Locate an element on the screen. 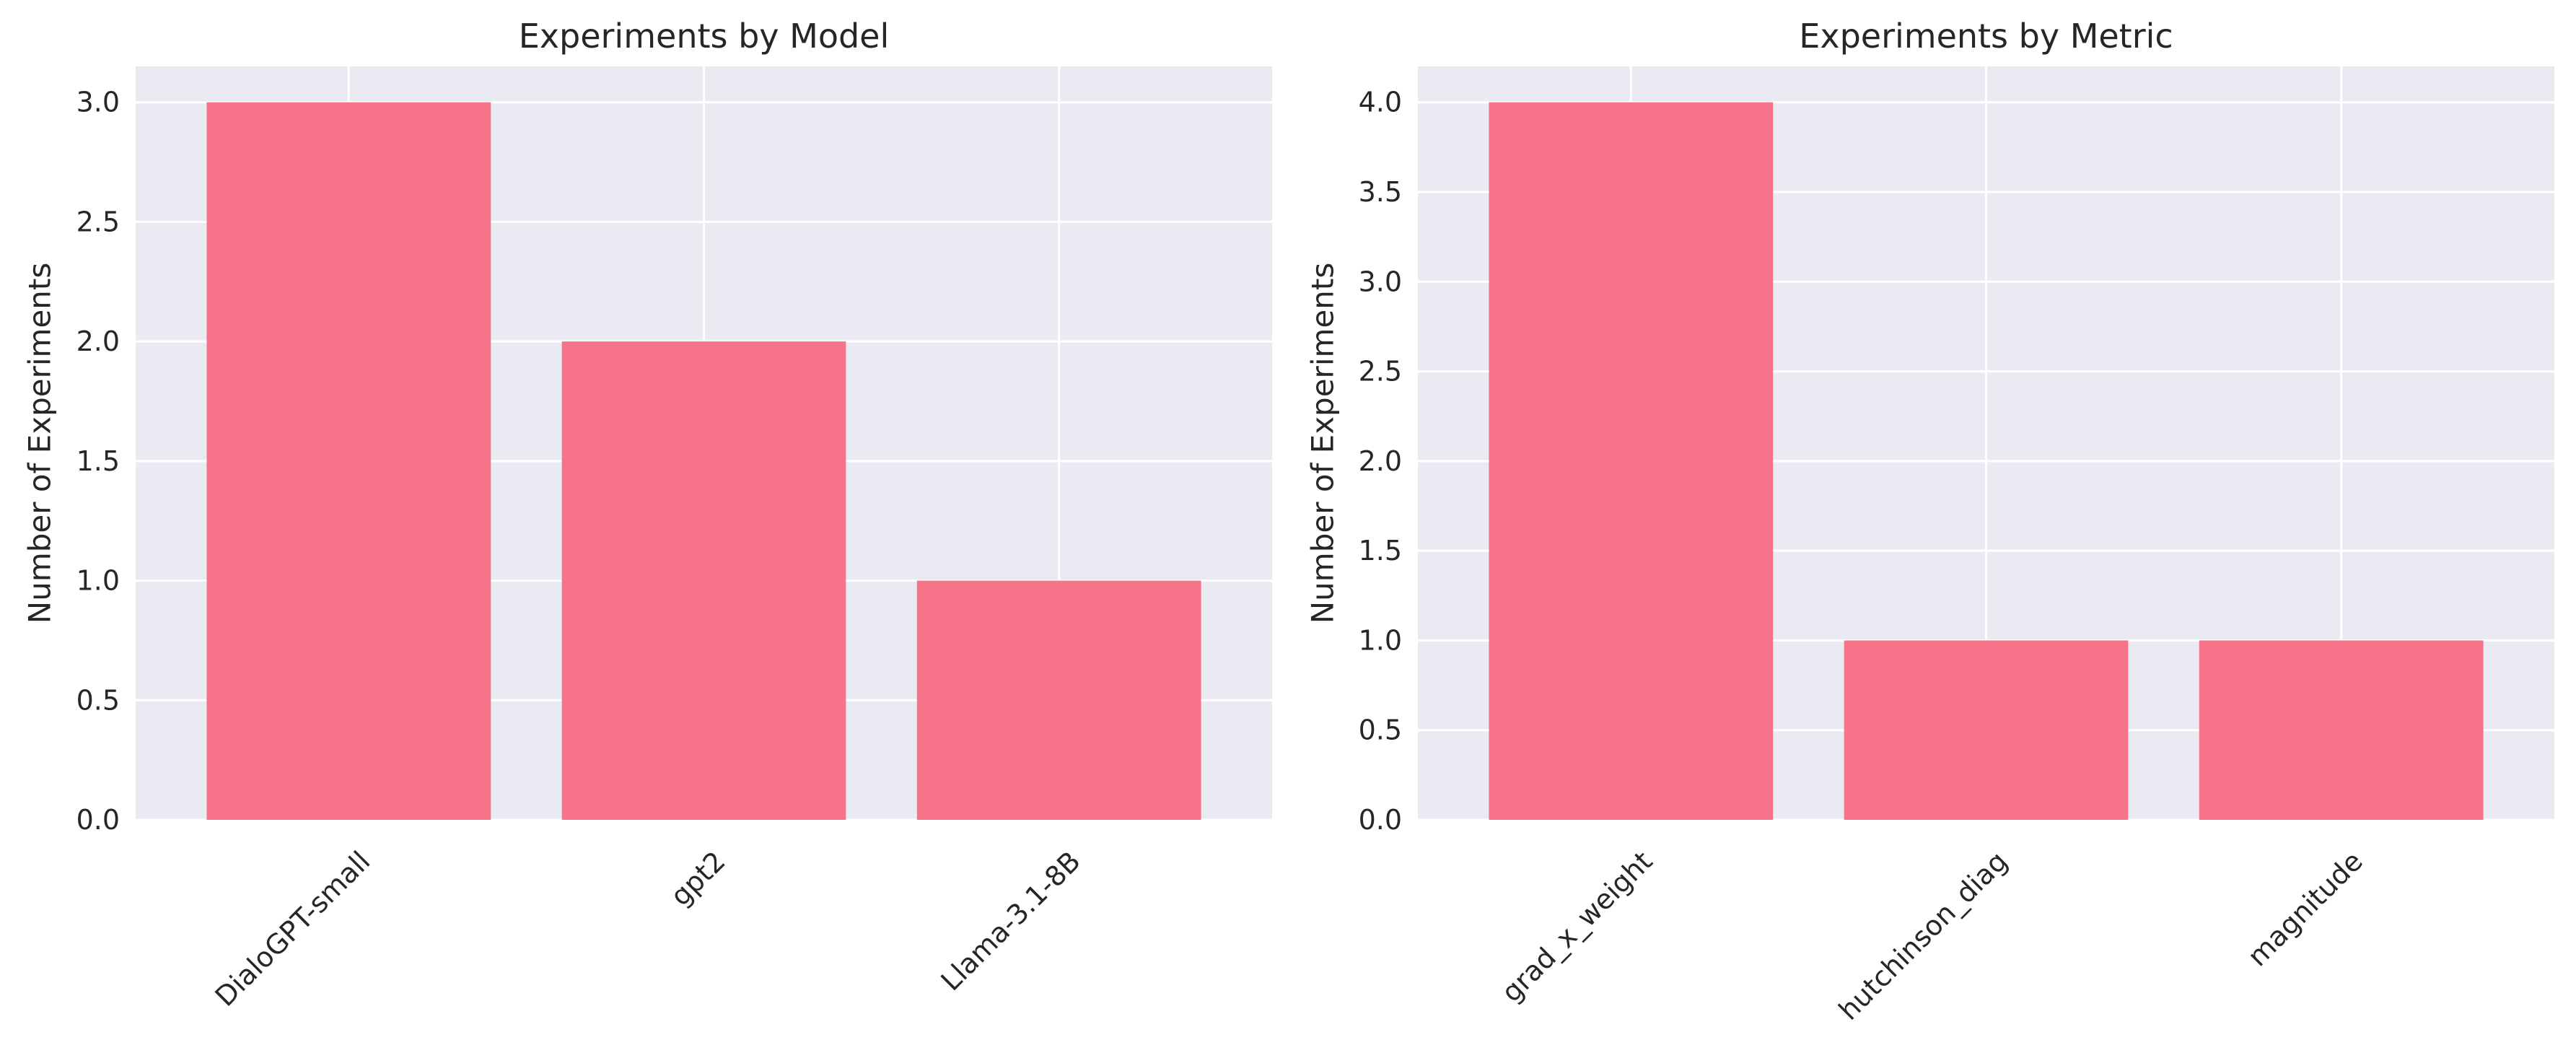  bar-gpt2 is located at coordinates (703, 581).